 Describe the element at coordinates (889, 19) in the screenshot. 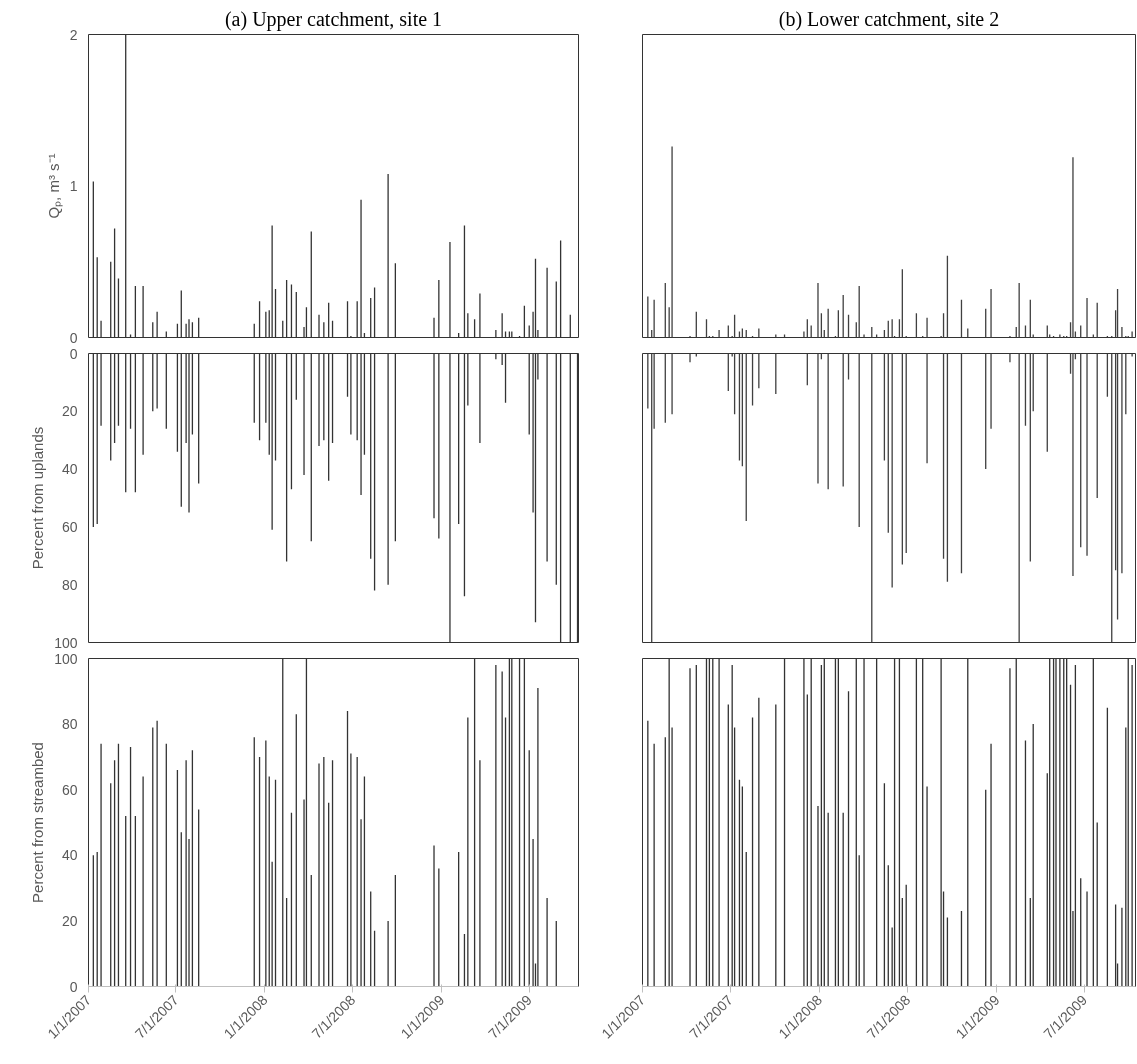

I see `chart-title: (b) Lower catchment, site 2` at that location.